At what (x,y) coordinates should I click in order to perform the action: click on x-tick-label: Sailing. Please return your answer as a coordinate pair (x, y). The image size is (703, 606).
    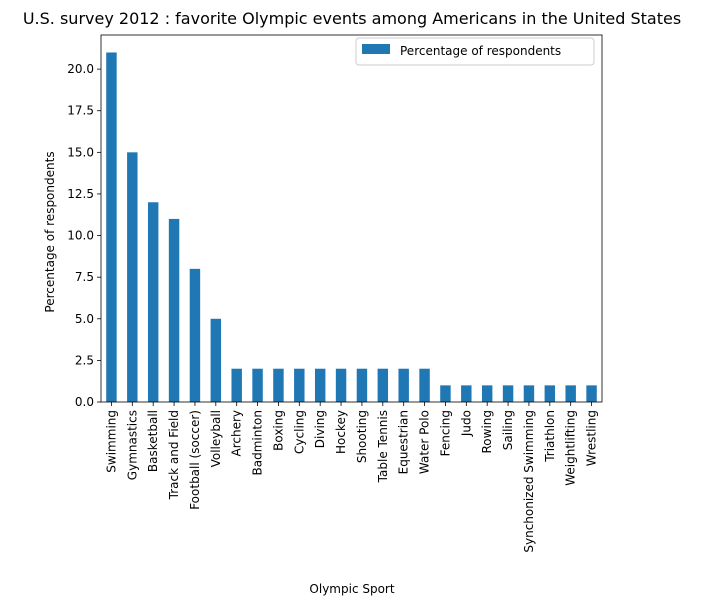
    Looking at the image, I should click on (508, 430).